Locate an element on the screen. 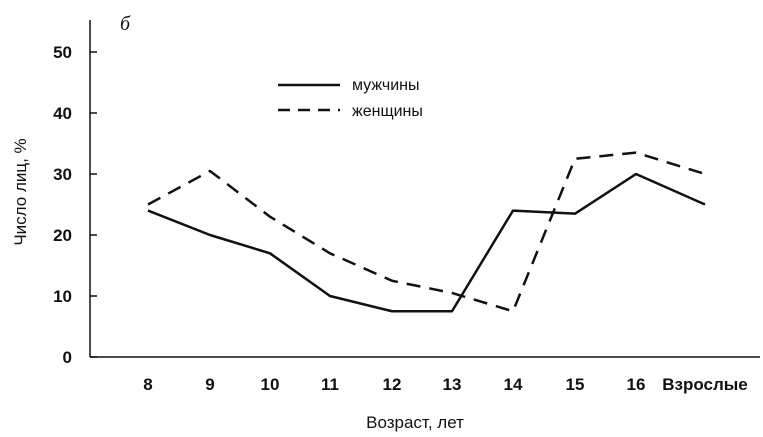 This screenshot has width=763, height=437. x-tick-label: Взрослые is located at coordinates (705, 384).